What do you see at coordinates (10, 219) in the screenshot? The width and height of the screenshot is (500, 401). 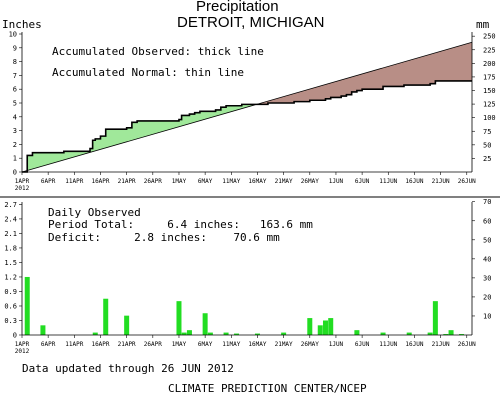 I see `y-tick-label: 2.4` at bounding box center [10, 219].